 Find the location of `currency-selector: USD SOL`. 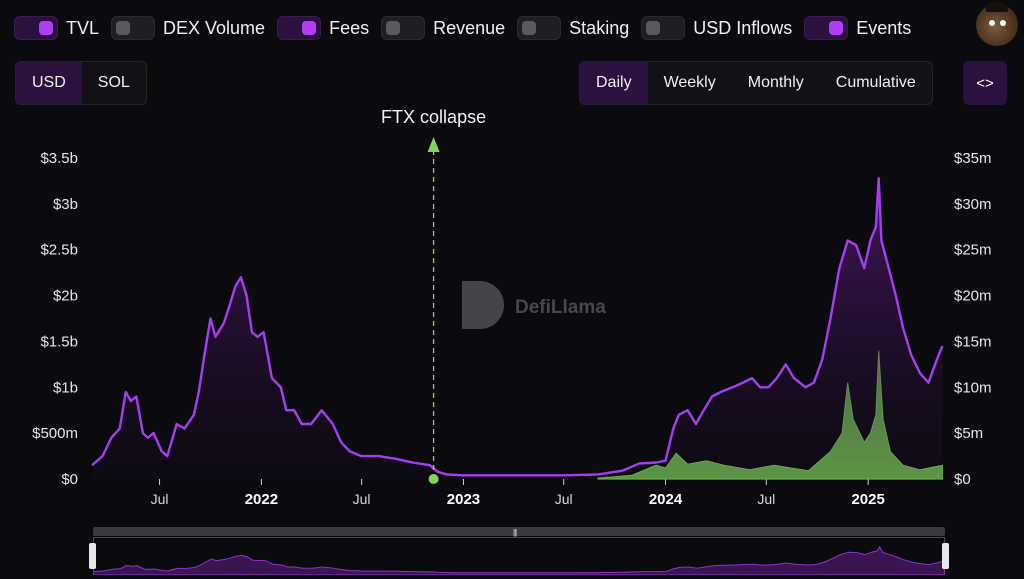

currency-selector: USD SOL is located at coordinates (81, 83).